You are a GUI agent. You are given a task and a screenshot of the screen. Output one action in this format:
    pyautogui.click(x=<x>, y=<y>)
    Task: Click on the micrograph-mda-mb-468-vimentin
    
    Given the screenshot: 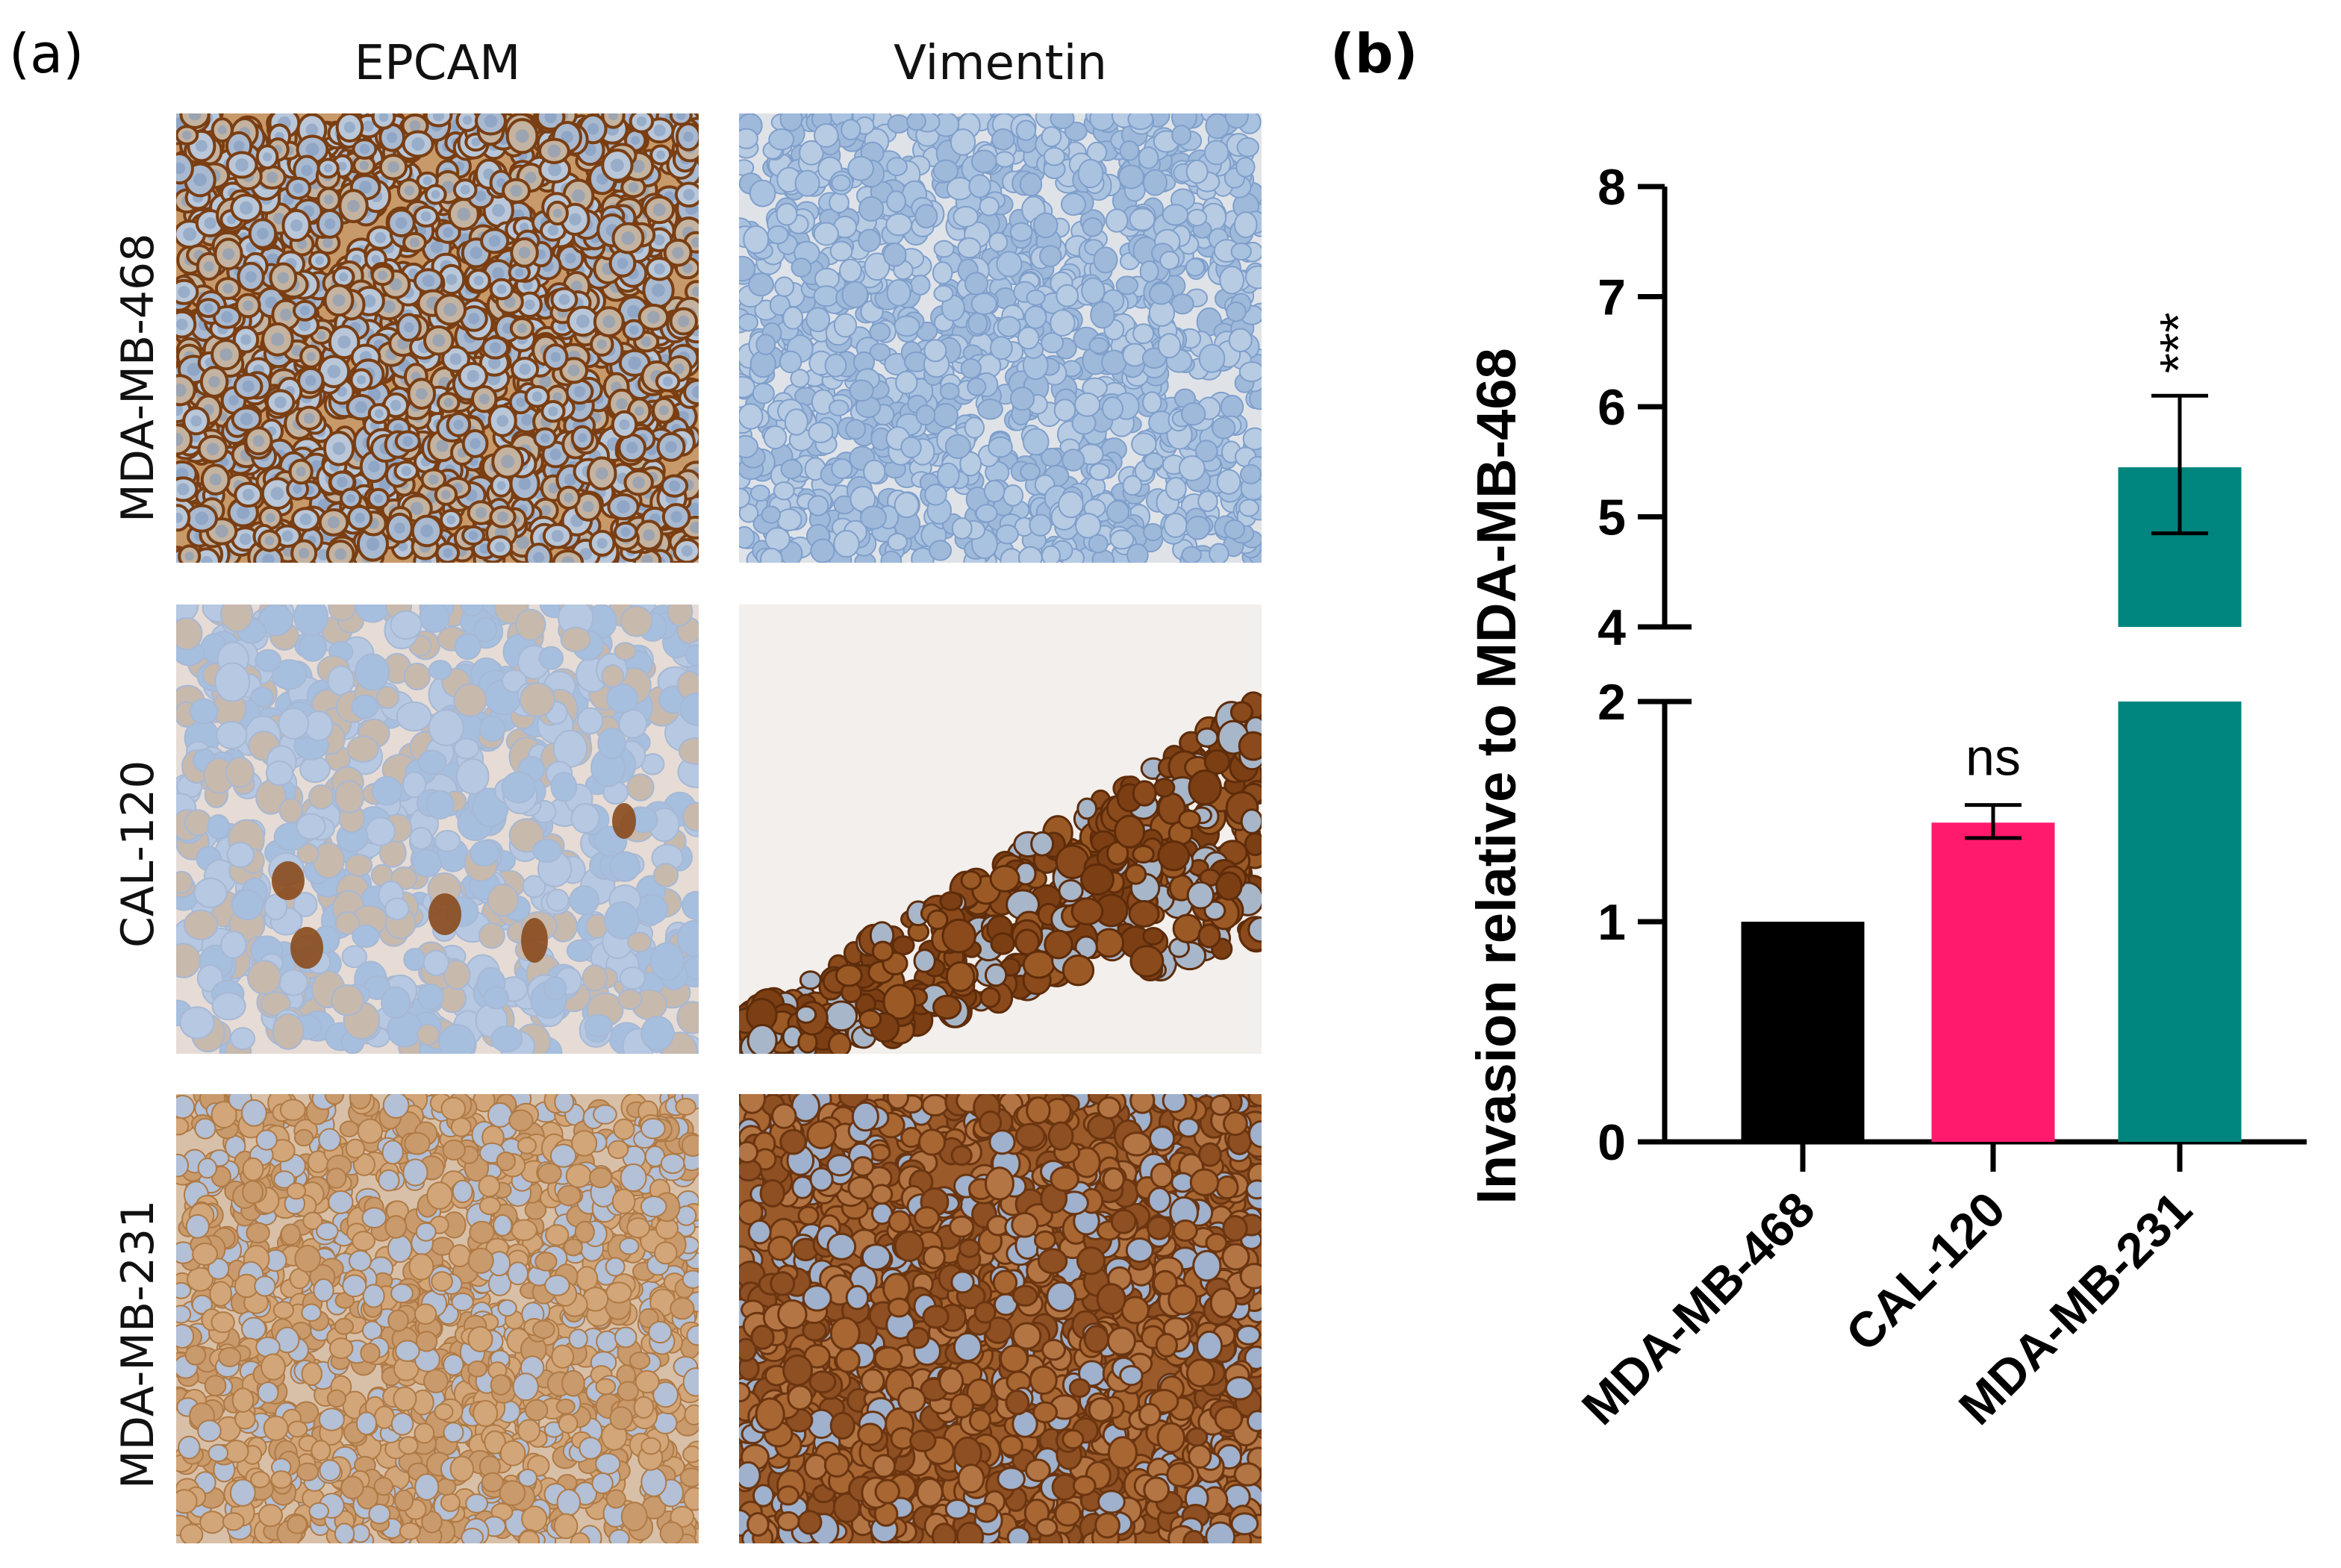 What is the action you would take?
    pyautogui.click(x=1001, y=338)
    